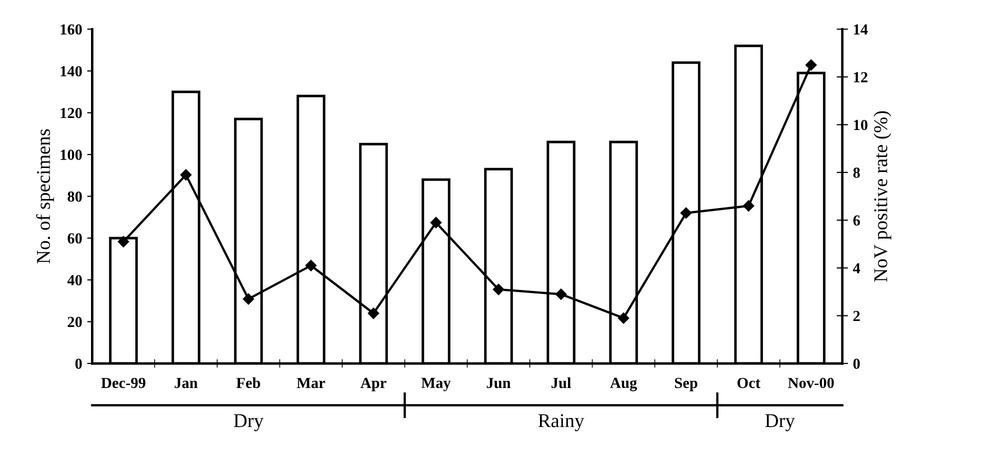 The height and width of the screenshot is (463, 991). I want to click on y-tick-label: 80, so click(75, 196).